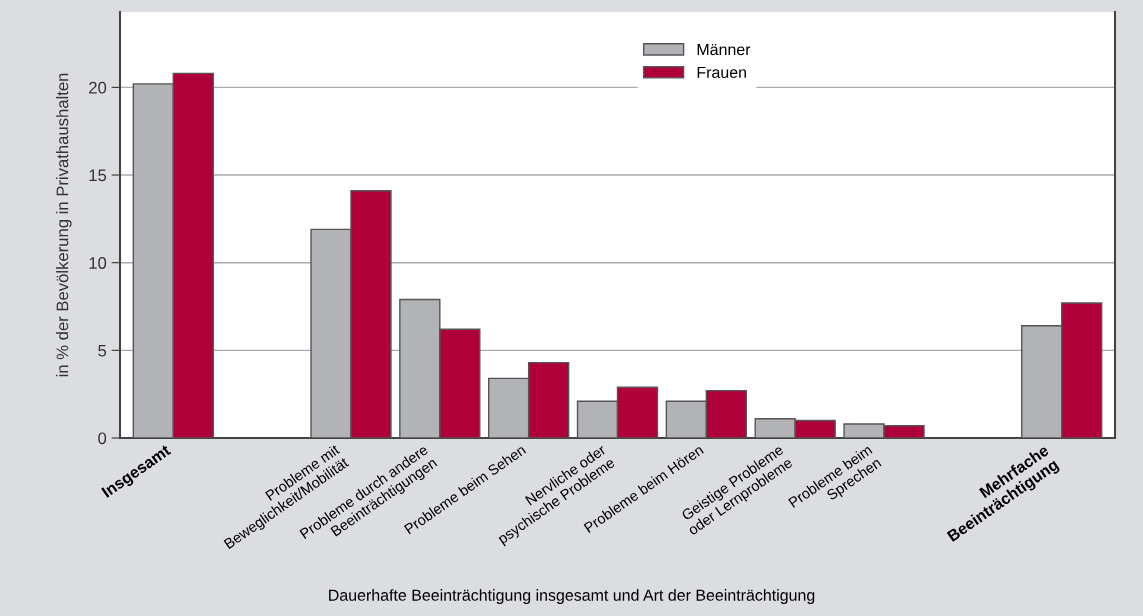  Describe the element at coordinates (98, 87) in the screenshot. I see `y-tick-label: 20` at that location.